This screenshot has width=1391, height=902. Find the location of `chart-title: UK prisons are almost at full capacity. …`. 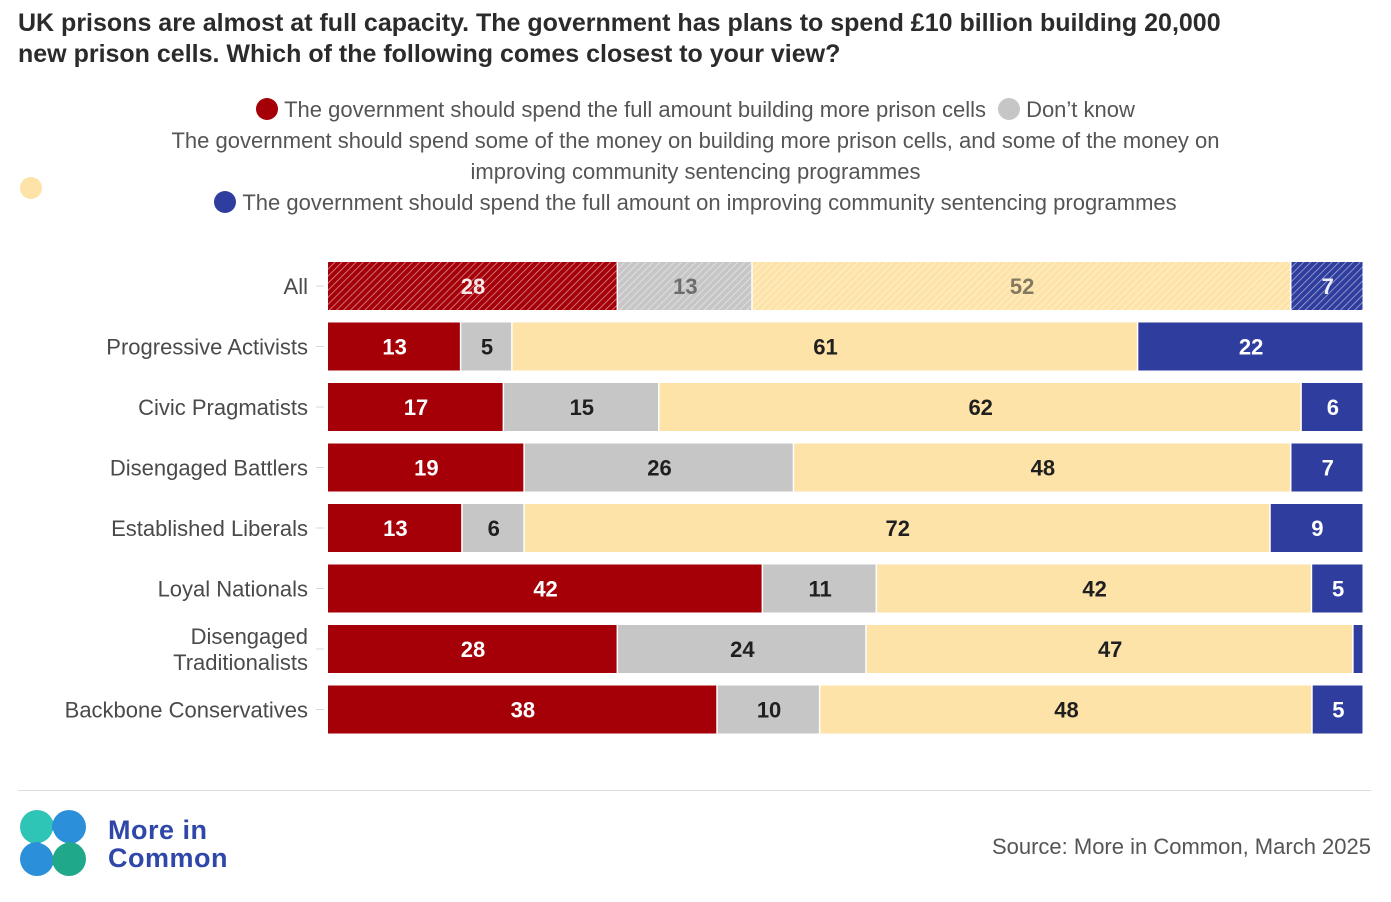

chart-title: UK prisons are almost at full capacity. … is located at coordinates (619, 38).